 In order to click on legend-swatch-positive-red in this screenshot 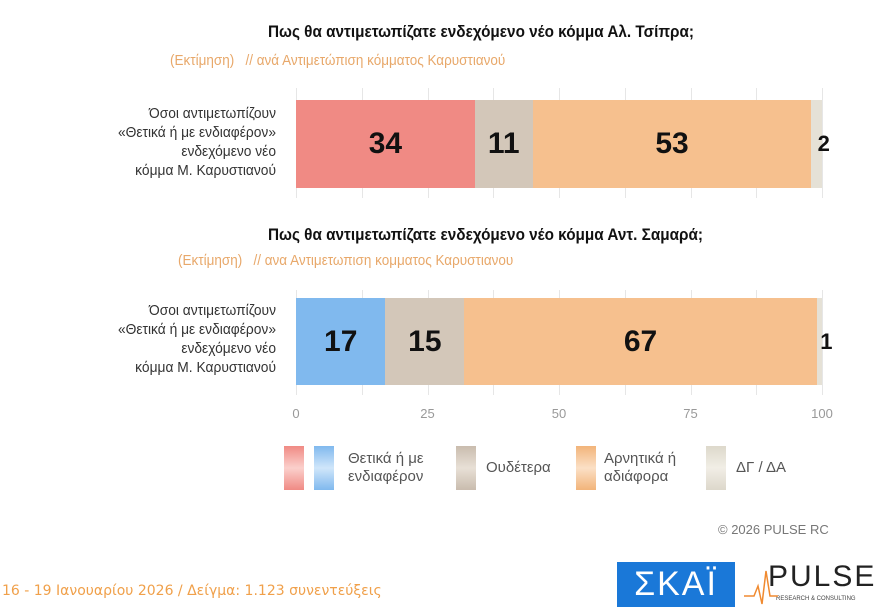, I will do `click(294, 468)`.